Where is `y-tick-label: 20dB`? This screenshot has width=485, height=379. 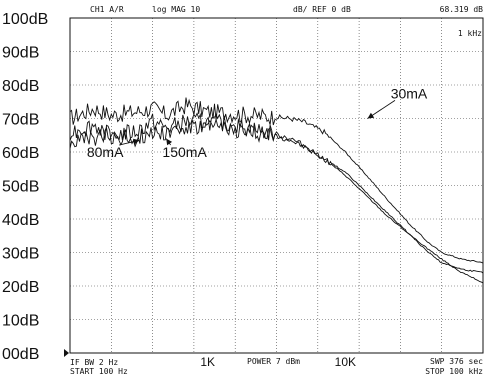 y-tick-label: 20dB is located at coordinates (20, 287).